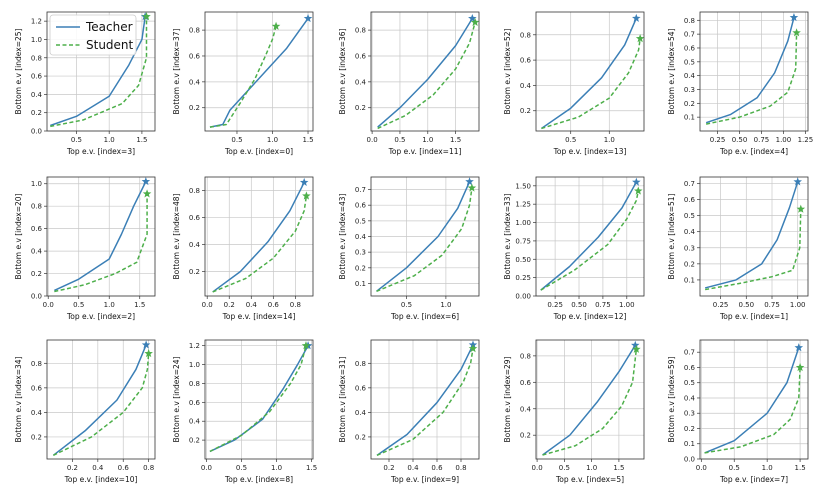  Describe the element at coordinates (671, 236) in the screenshot. I see `y-axis-label: Bottom e.v [index=51]` at that location.